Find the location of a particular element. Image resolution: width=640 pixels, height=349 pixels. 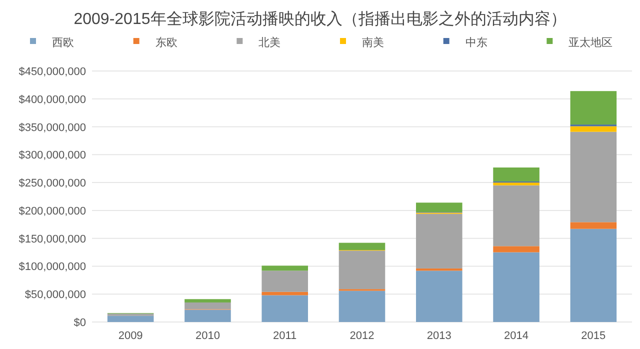

legend-label: 东欧 is located at coordinates (166, 42).